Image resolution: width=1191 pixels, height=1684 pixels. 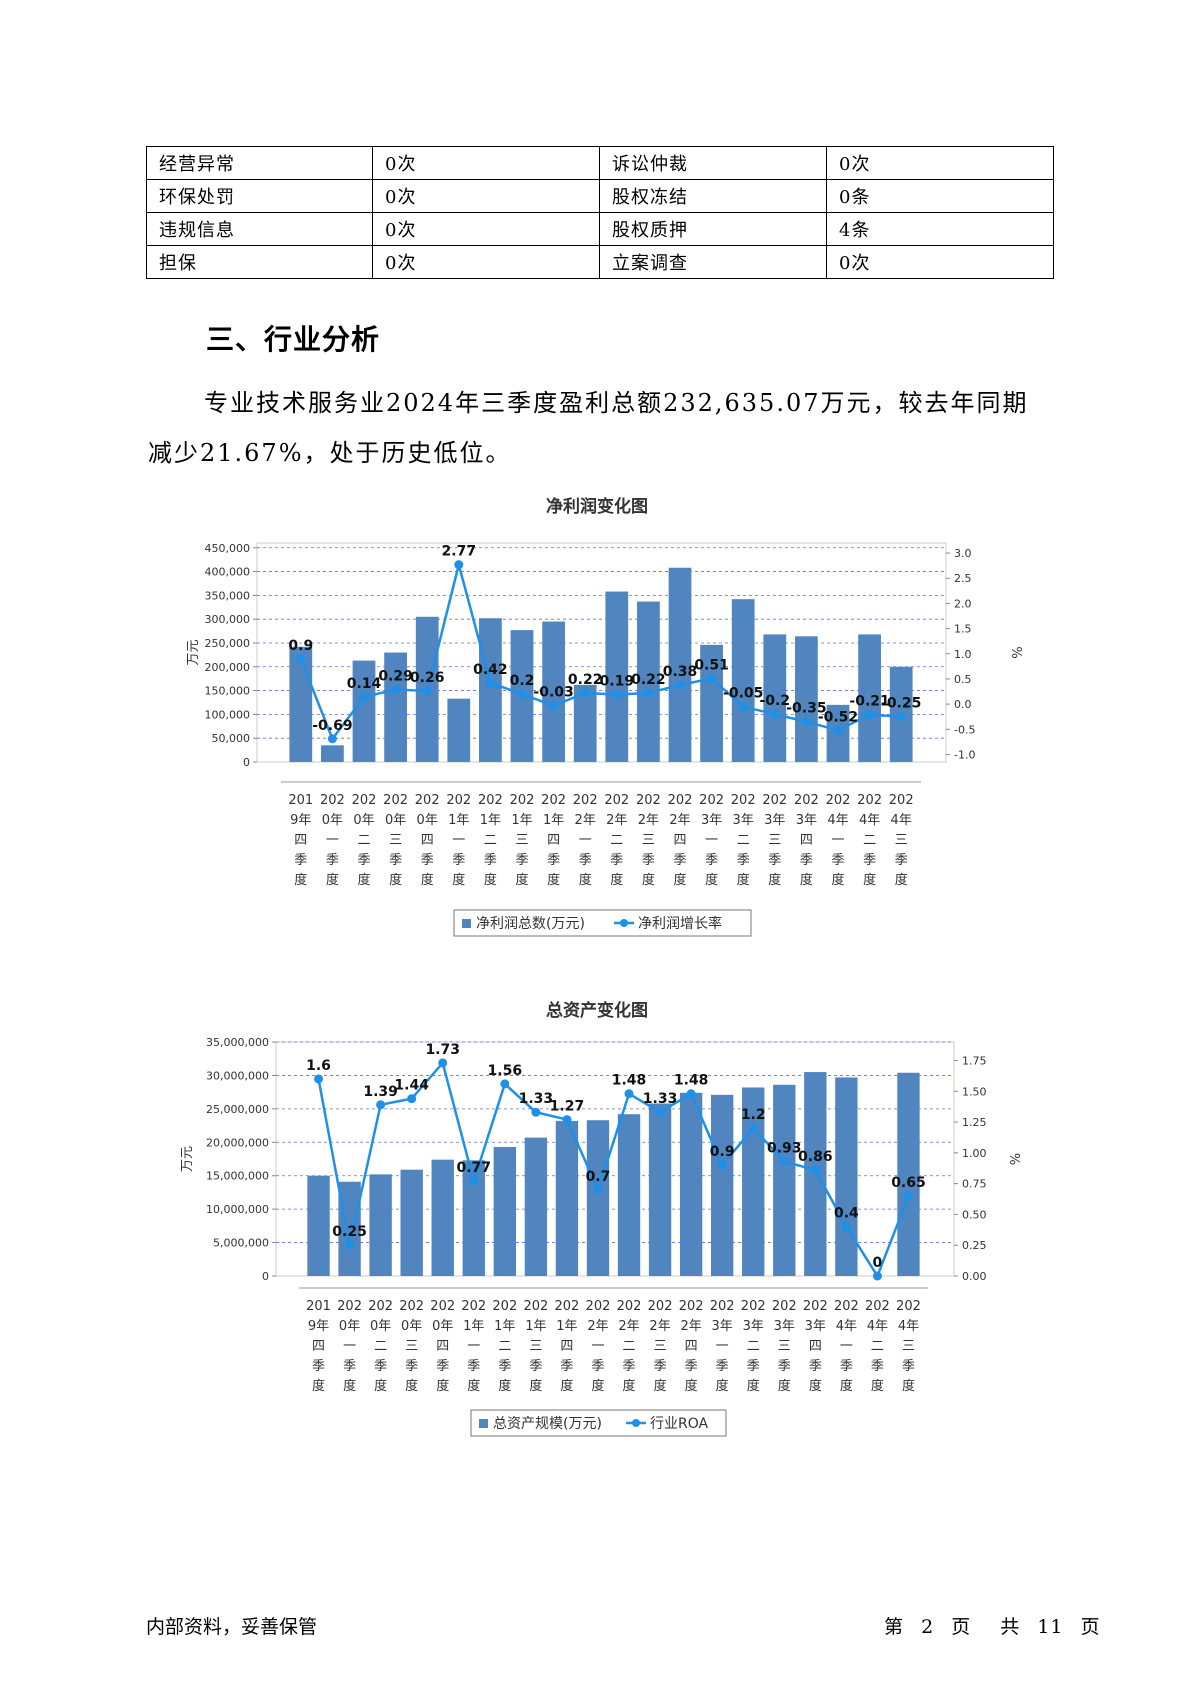 I want to click on legend-bar-swatch, so click(x=466, y=923).